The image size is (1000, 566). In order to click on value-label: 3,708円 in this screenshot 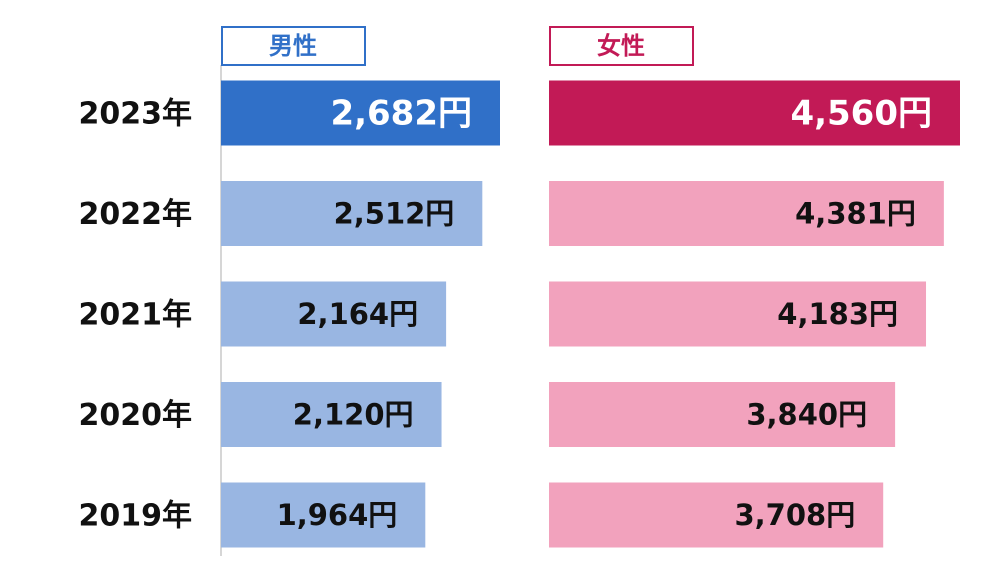, I will do `click(794, 515)`.